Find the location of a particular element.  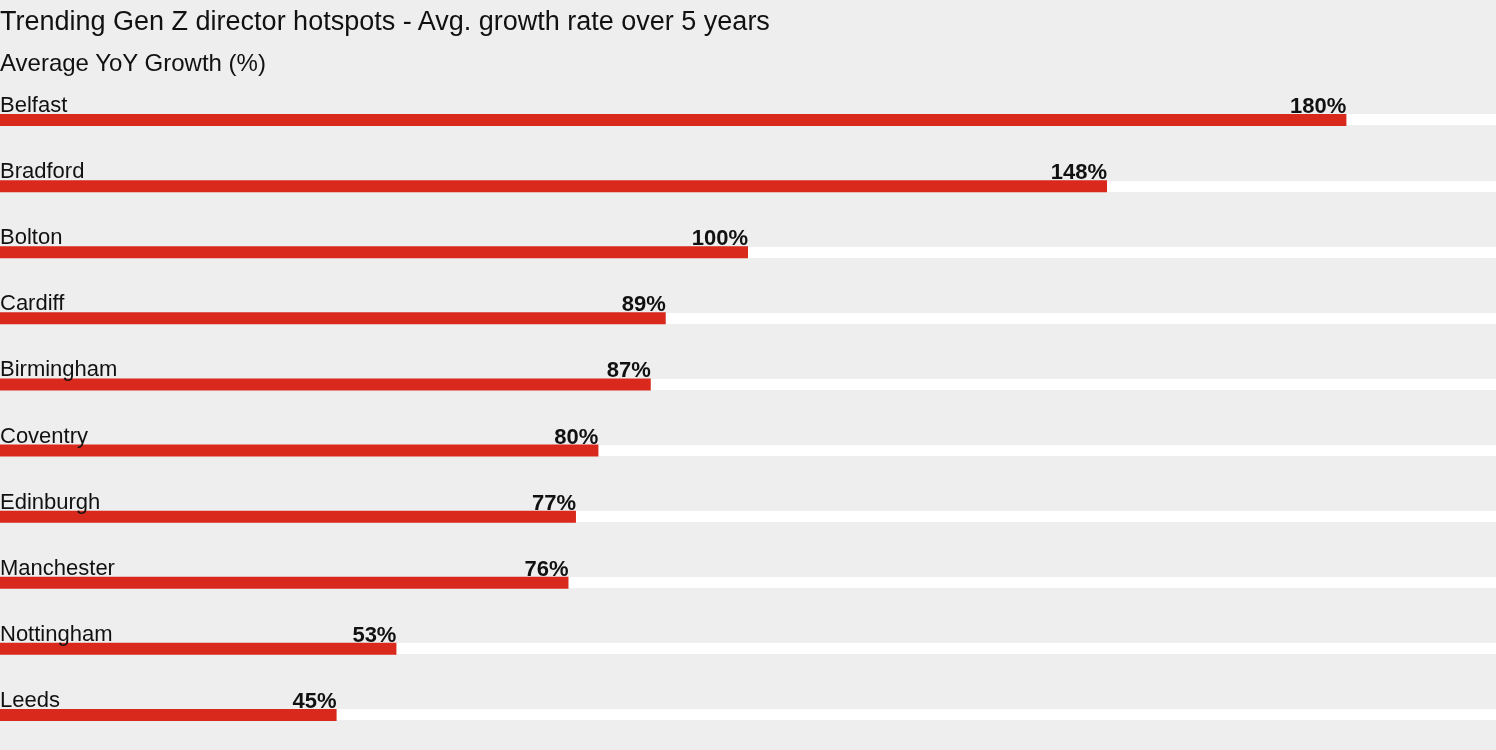

y-tick-label: Manchester is located at coordinates (57, 567).